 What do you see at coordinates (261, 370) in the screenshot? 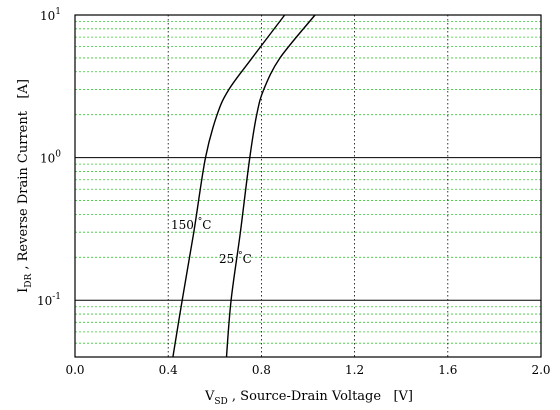
I see `x-tick-label: 0.8` at bounding box center [261, 370].